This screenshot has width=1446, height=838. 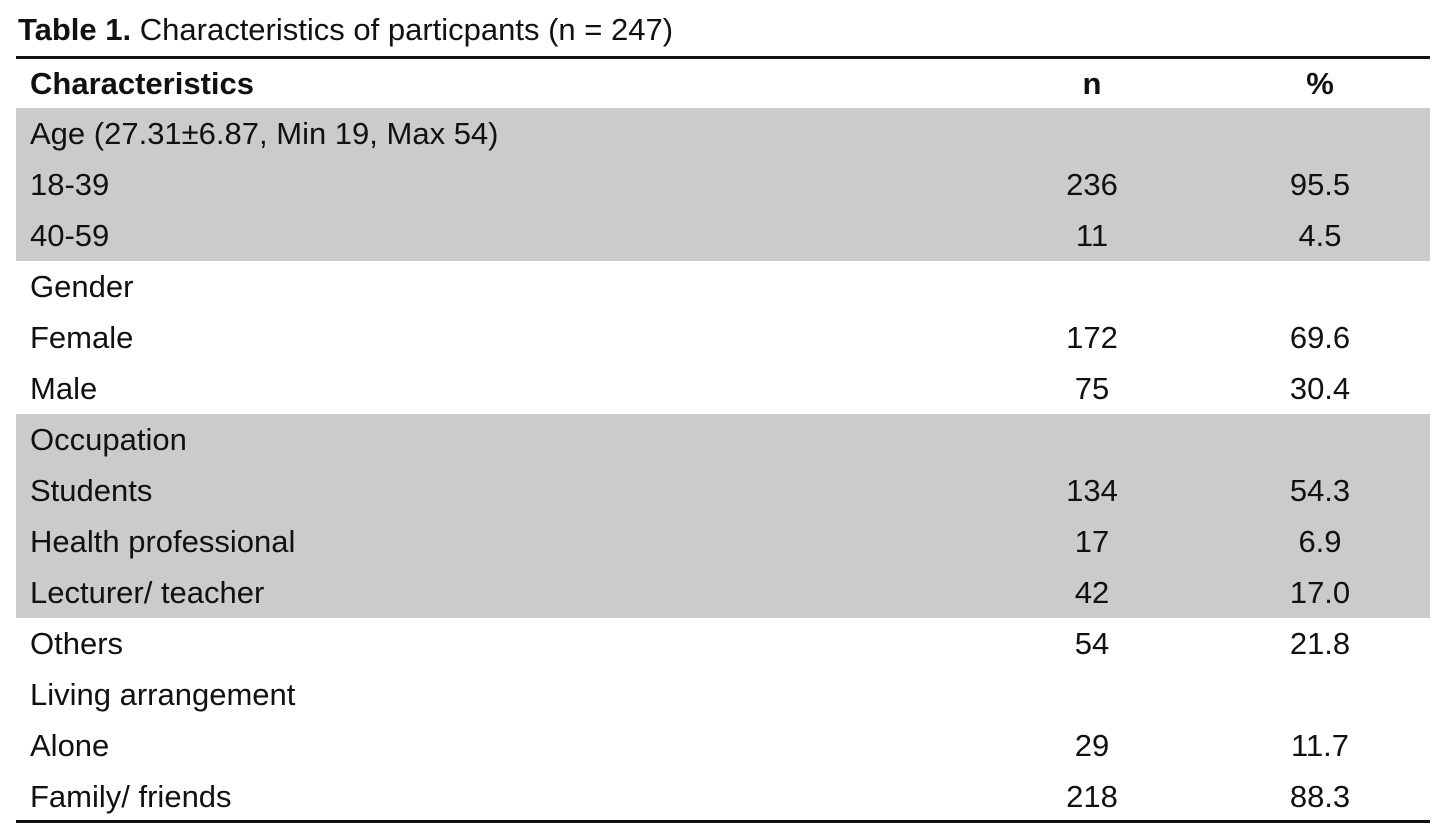 I want to click on label-cell: Occupation, so click(x=108, y=439).